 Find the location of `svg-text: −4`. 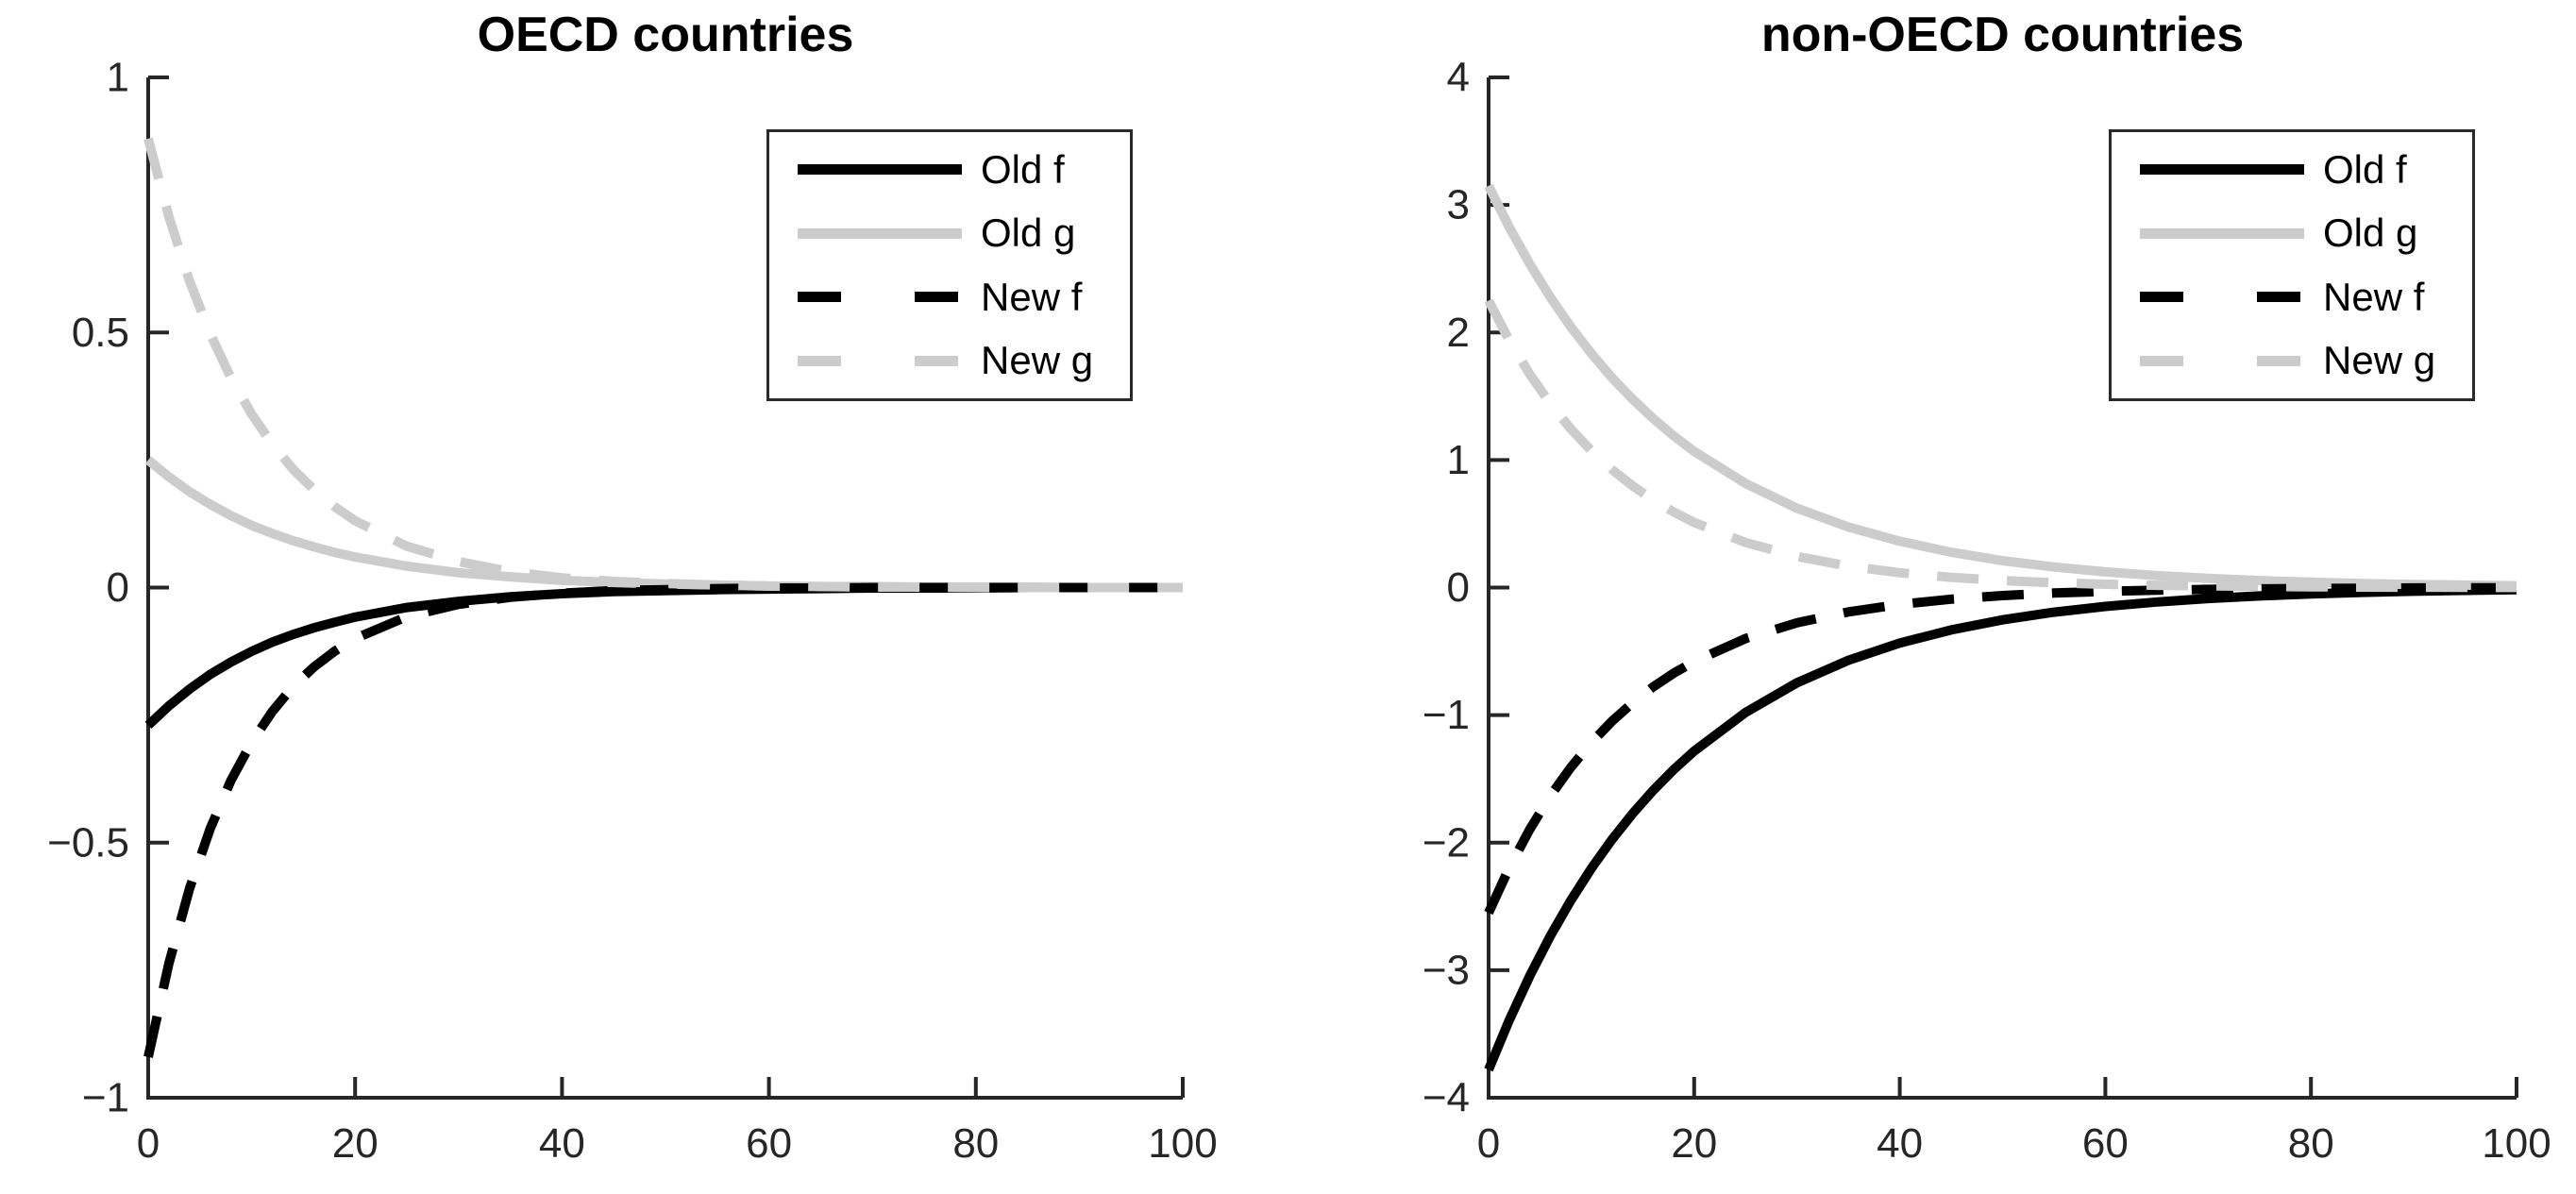

svg-text: −4 is located at coordinates (1446, 1098).